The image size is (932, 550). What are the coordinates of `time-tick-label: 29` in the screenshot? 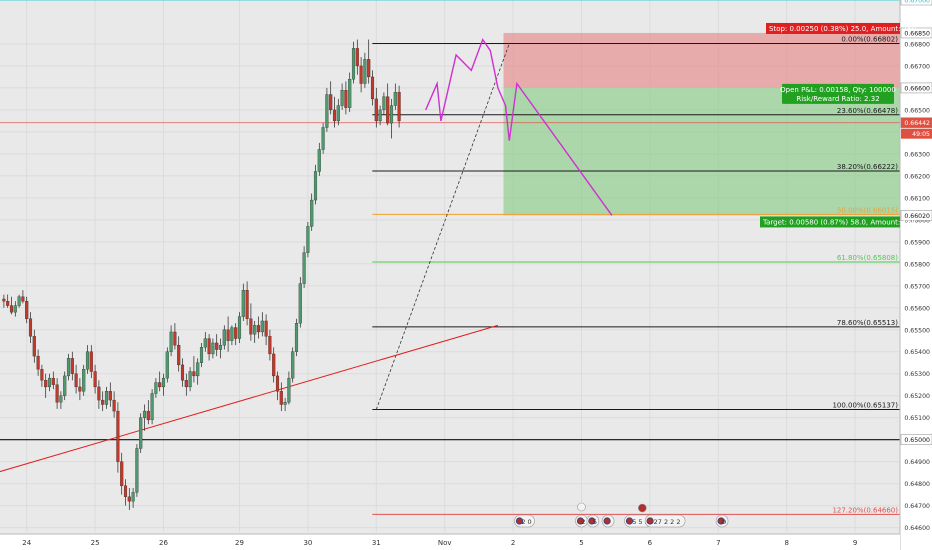 It's located at (239, 543).